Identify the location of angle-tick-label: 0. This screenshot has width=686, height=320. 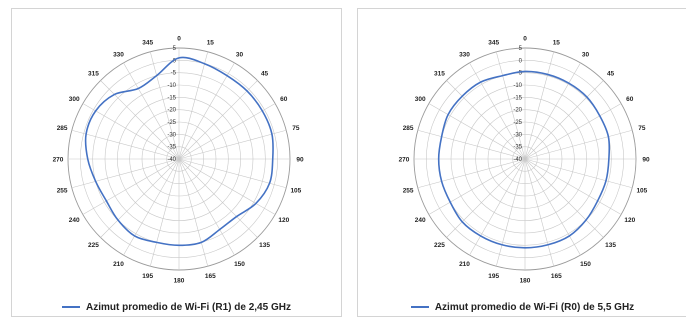
(525, 38).